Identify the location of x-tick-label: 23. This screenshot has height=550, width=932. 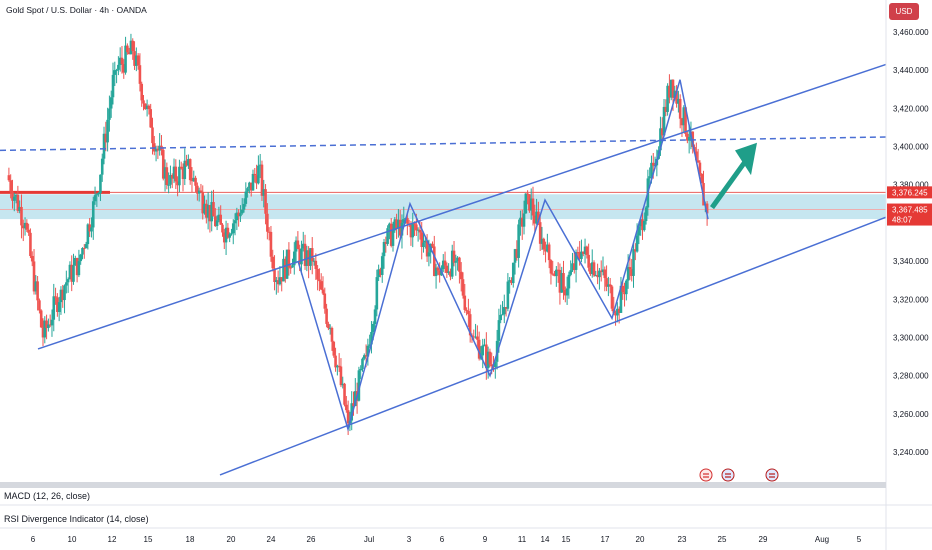
(682, 539).